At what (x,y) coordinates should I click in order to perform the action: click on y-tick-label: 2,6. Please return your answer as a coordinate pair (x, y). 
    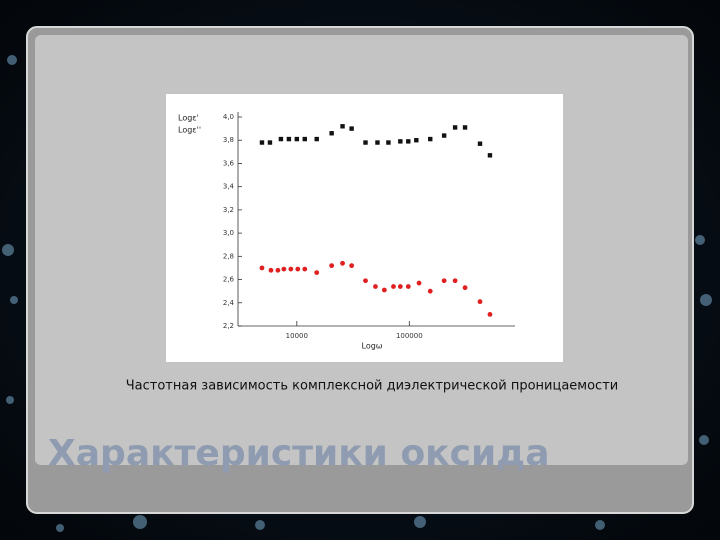
    Looking at the image, I should click on (229, 280).